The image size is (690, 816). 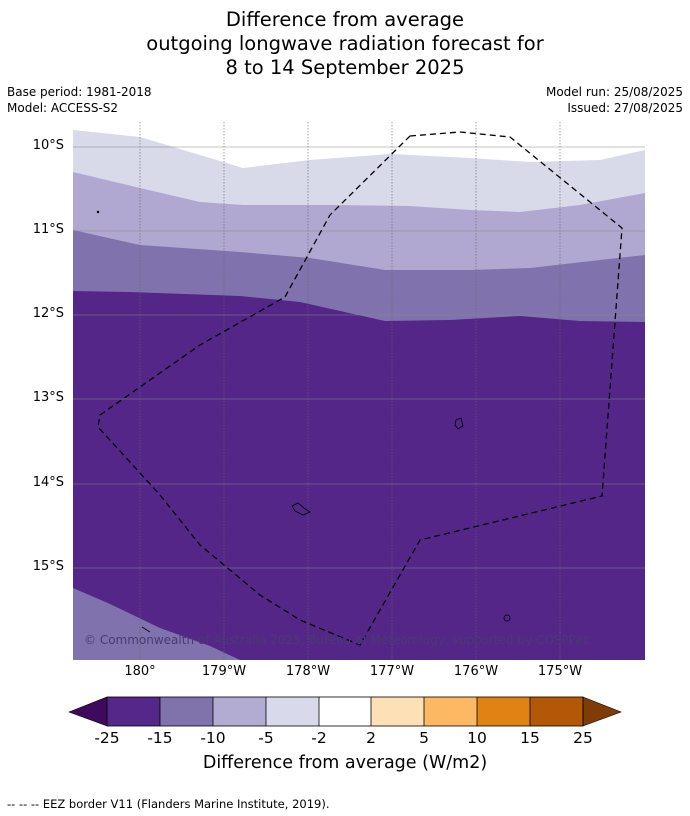 I want to click on lon-label-180: 180°, so click(x=140, y=671).